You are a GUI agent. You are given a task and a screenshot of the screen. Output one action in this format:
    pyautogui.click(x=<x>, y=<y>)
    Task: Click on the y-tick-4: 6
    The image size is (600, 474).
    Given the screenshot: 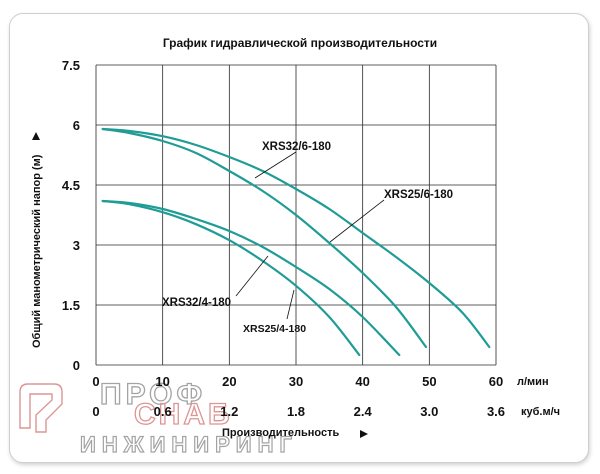 What is the action you would take?
    pyautogui.click(x=76, y=125)
    